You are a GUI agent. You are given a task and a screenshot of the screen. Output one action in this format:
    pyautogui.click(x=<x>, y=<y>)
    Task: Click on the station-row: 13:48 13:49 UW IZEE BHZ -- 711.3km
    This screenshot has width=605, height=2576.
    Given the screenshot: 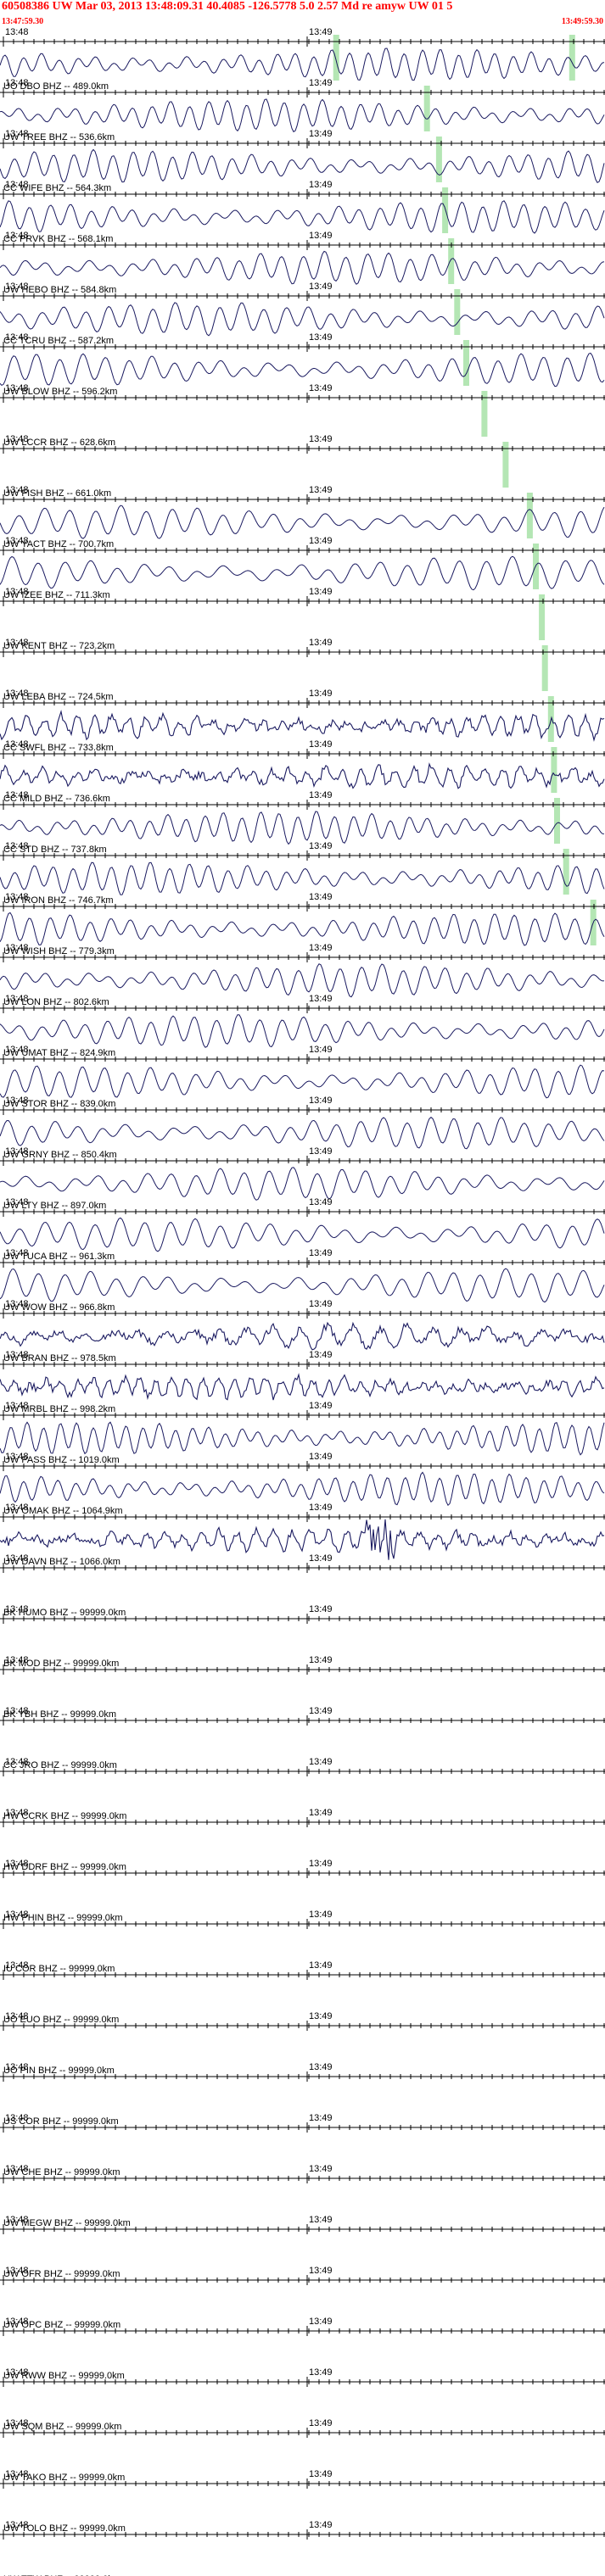 What is the action you would take?
    pyautogui.click(x=302, y=568)
    